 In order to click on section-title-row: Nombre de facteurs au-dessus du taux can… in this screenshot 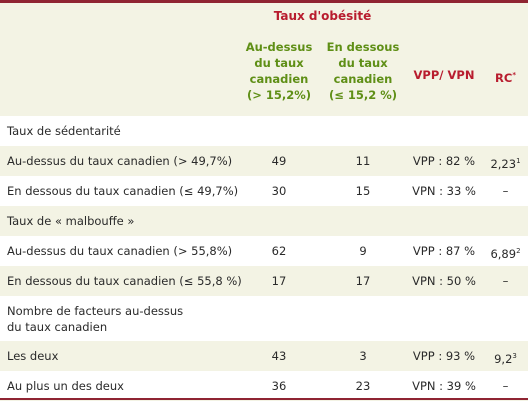, I will do `click(264, 318)`.